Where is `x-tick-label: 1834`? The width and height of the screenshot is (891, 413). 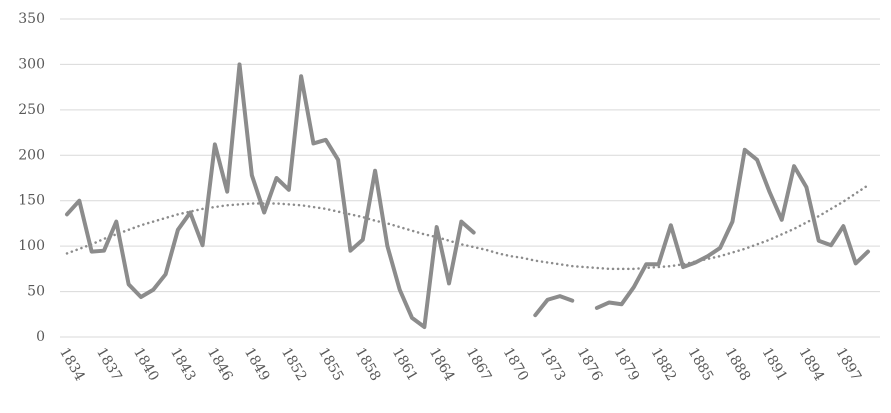 x-tick-label: 1834 is located at coordinates (72, 364).